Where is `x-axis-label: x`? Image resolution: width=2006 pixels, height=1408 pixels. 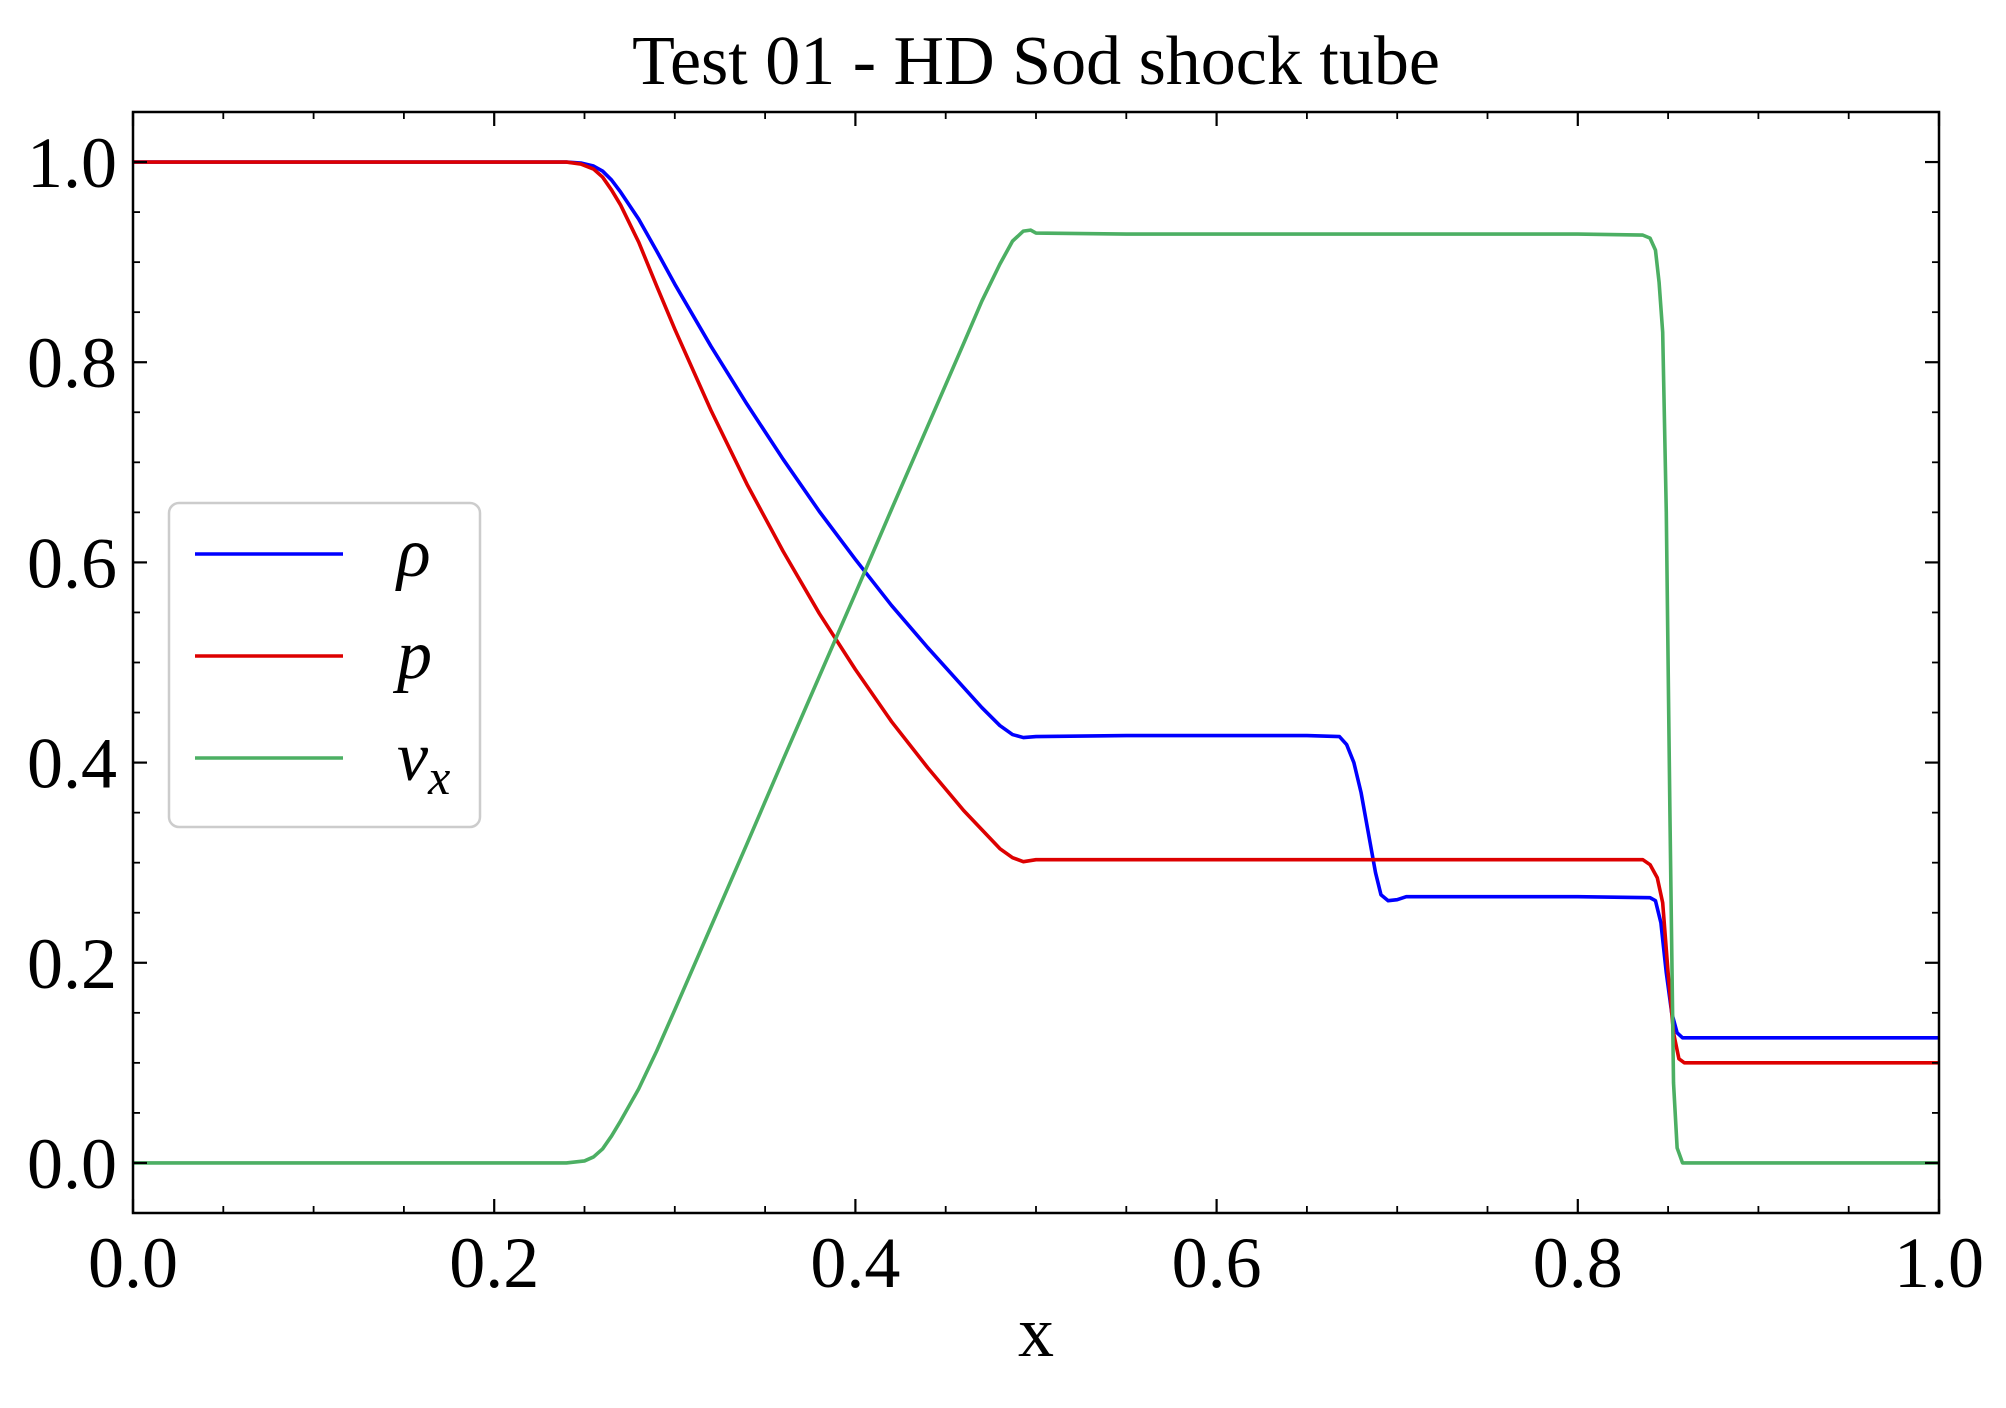 x-axis-label: x is located at coordinates (1036, 1332).